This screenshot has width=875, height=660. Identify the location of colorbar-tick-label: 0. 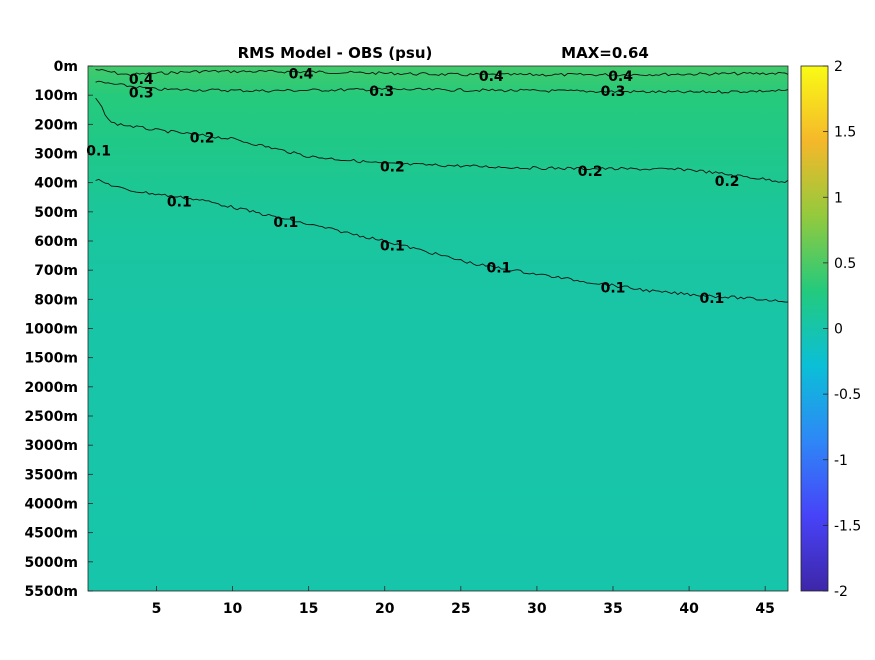
(838, 330).